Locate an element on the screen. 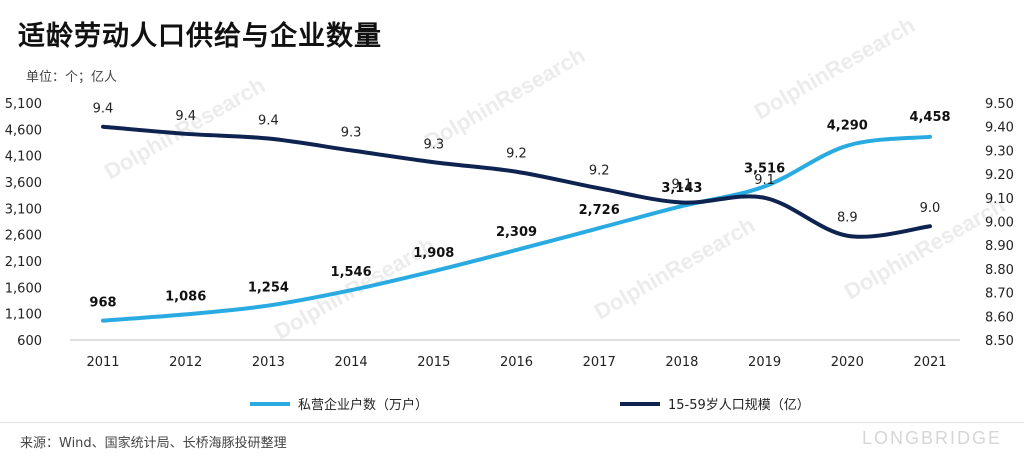 The width and height of the screenshot is (1024, 460). left-axis-tick: 2,600 is located at coordinates (23, 236).